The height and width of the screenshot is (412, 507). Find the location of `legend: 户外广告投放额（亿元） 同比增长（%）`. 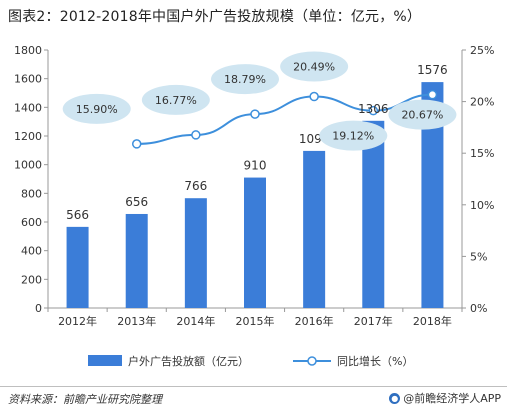

legend: 户外广告投放额（亿元） 同比增长（%） is located at coordinates (250, 361).